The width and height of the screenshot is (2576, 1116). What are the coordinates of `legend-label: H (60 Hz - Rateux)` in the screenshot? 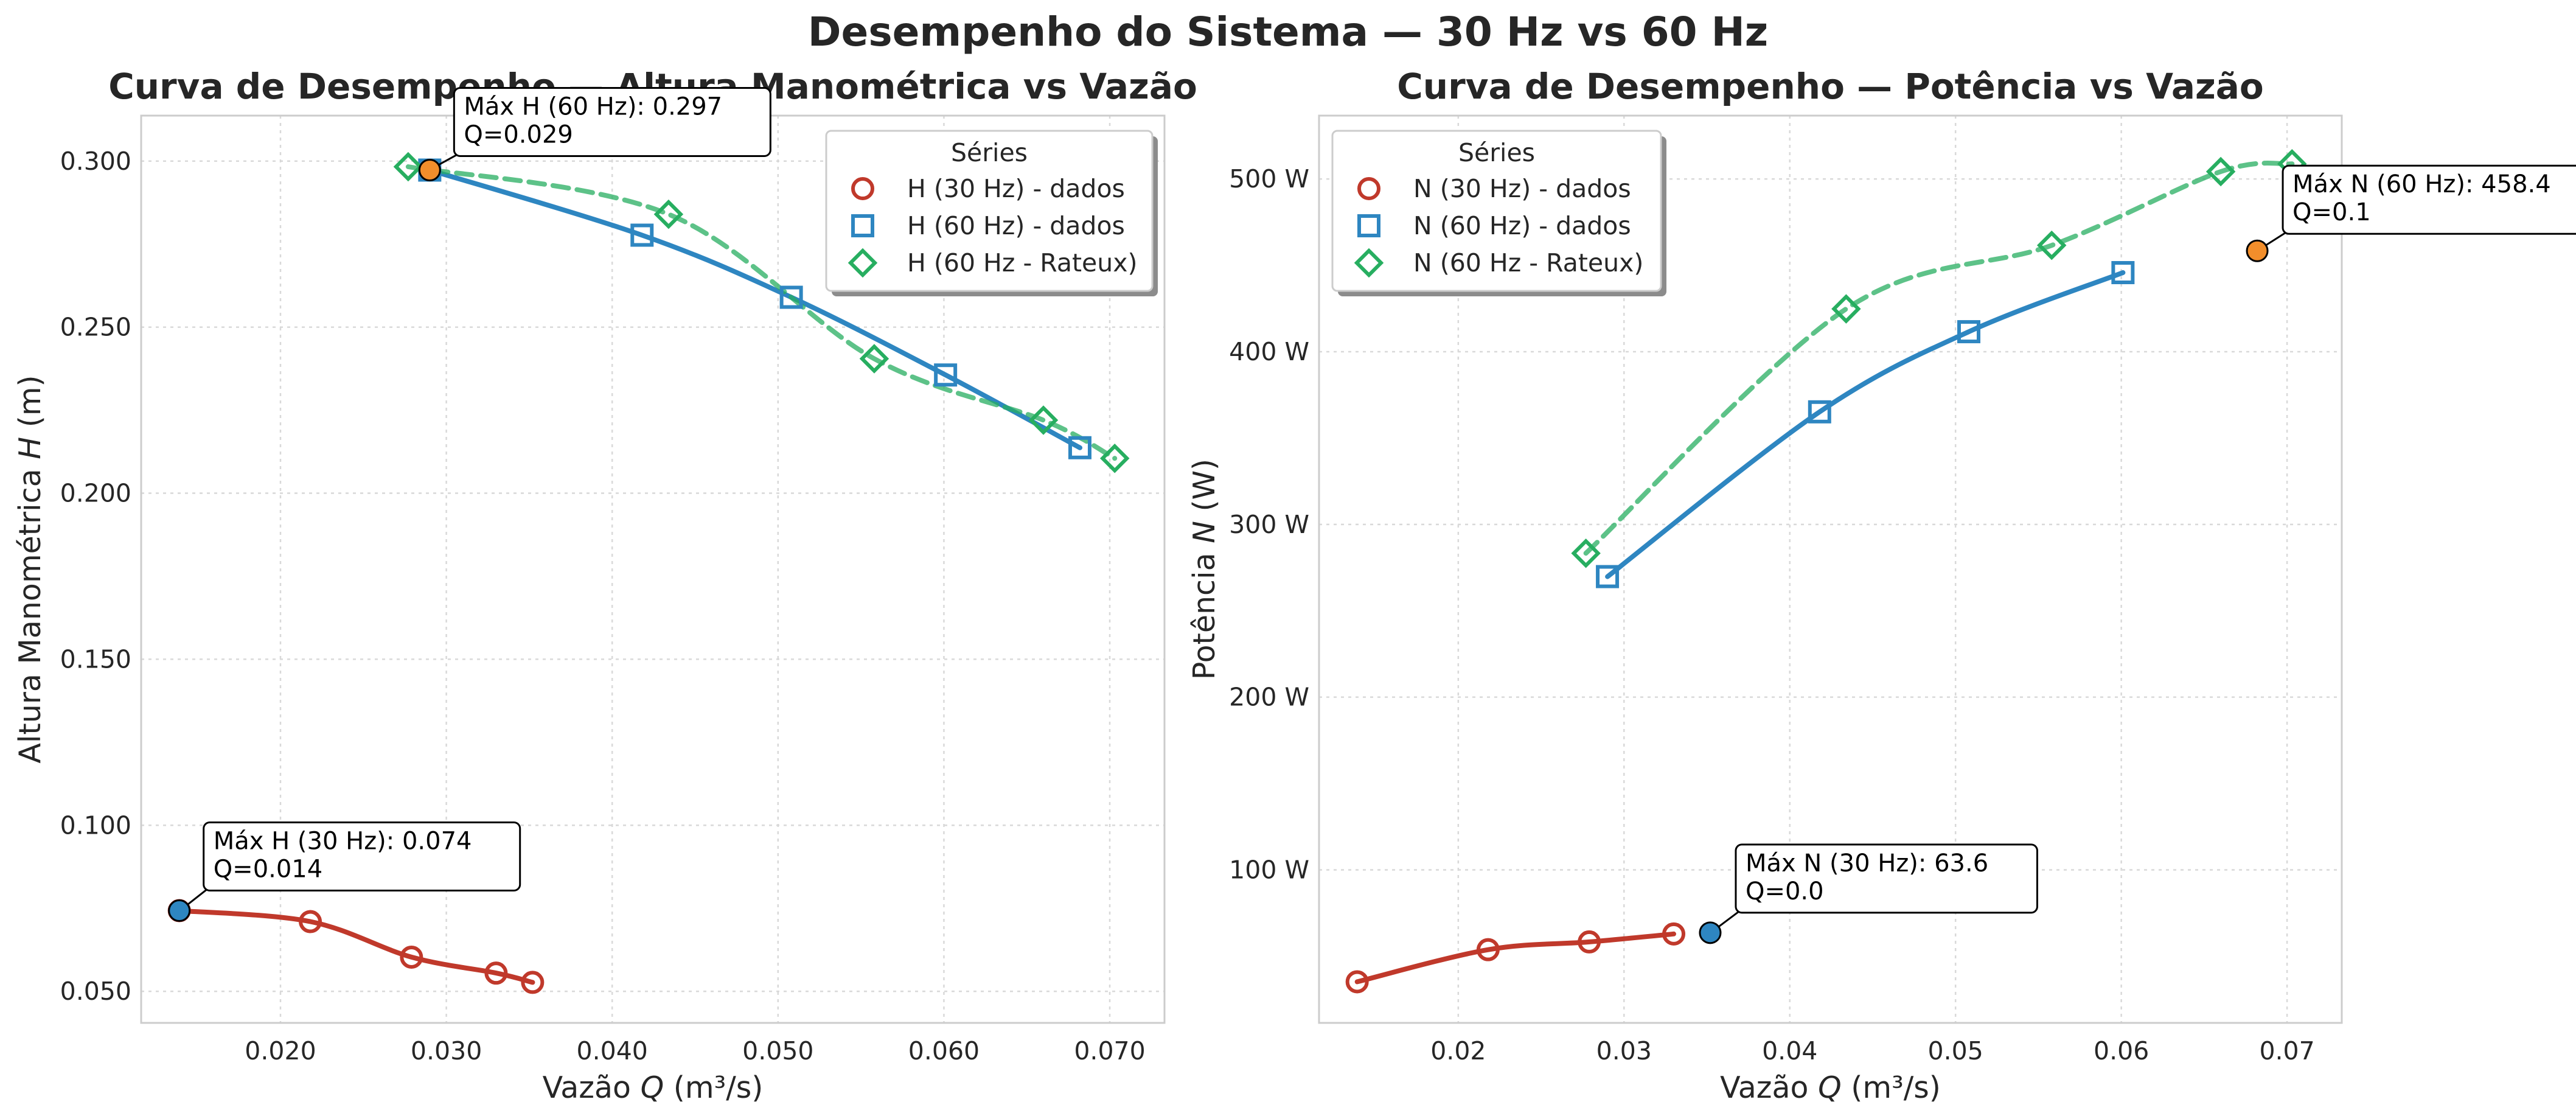 It's located at (1022, 262).